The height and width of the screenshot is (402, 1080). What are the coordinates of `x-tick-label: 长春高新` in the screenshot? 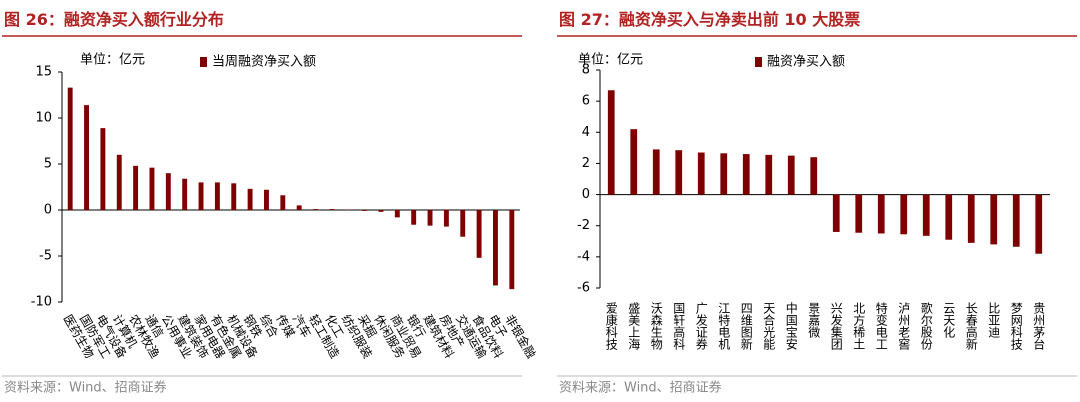 It's located at (971, 326).